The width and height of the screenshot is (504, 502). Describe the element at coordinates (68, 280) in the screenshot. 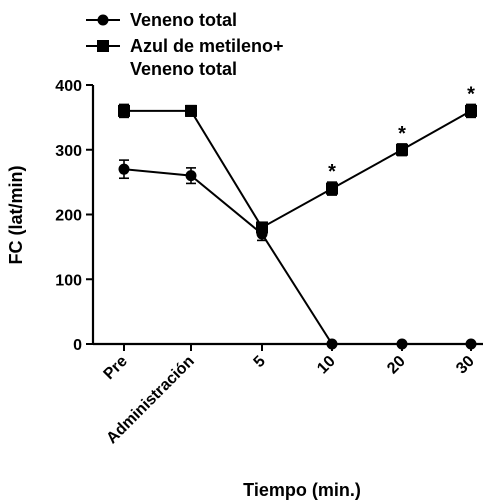

I see `y-tick-label: 100` at that location.